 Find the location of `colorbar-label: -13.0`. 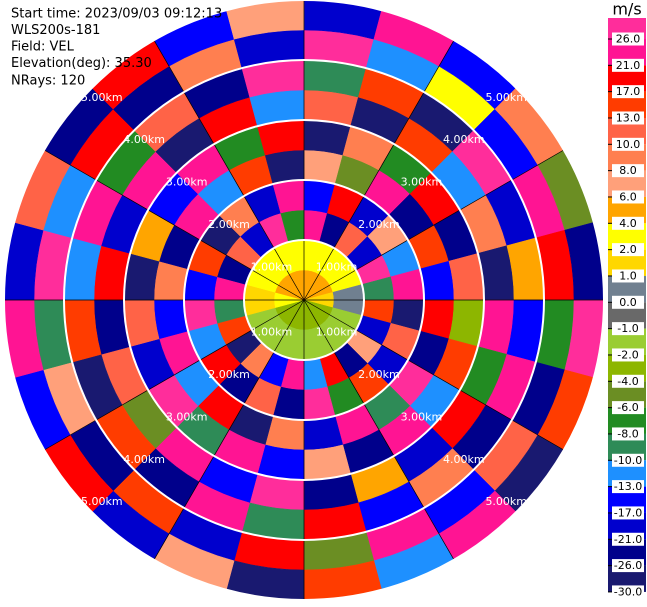

colorbar-label: -13.0 is located at coordinates (628, 486).